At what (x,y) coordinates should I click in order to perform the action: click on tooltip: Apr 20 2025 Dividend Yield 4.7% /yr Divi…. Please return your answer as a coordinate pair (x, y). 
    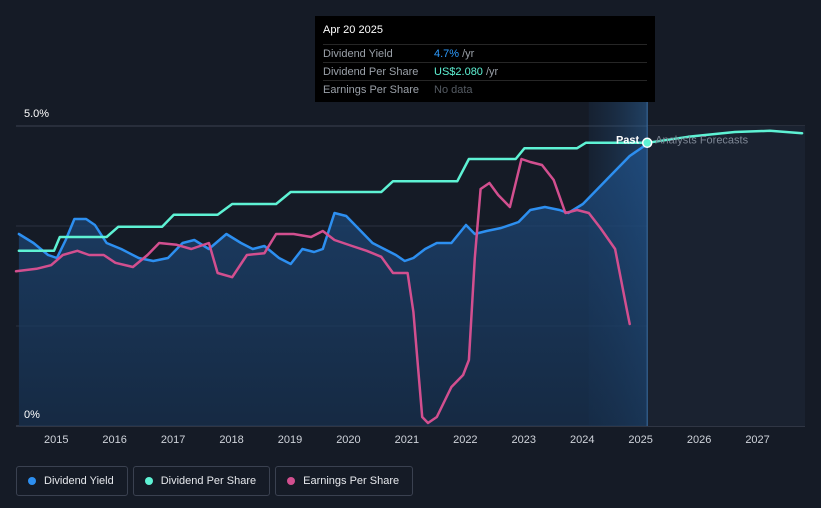
    Looking at the image, I should click on (485, 59).